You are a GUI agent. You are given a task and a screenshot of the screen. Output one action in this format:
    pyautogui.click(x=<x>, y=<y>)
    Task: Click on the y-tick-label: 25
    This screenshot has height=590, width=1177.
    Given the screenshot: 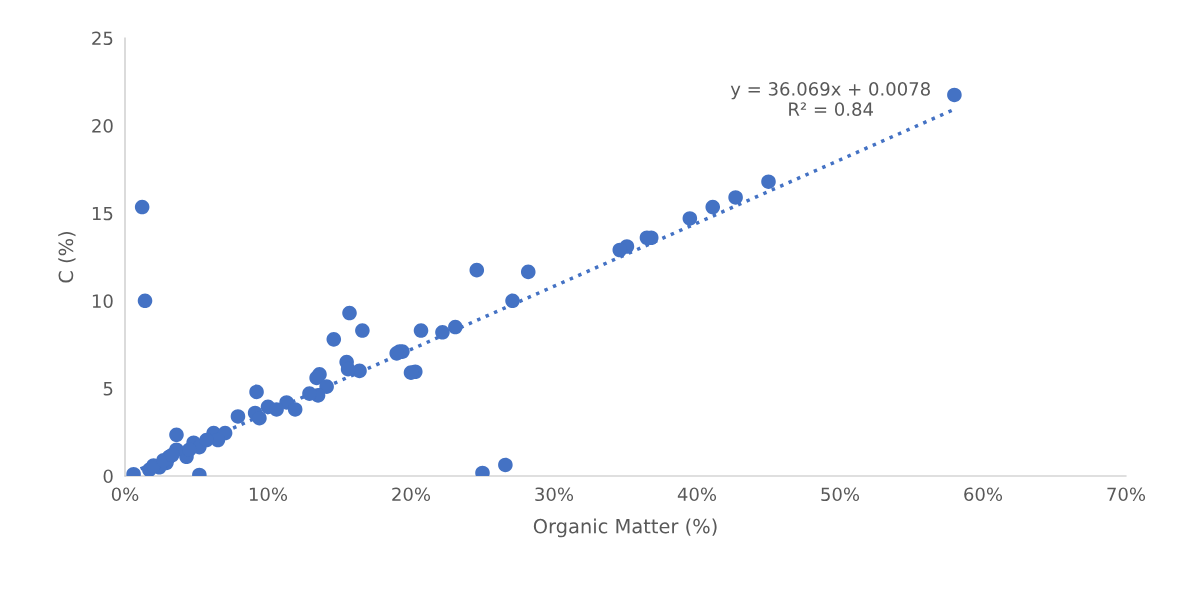 What is the action you would take?
    pyautogui.click(x=102, y=38)
    